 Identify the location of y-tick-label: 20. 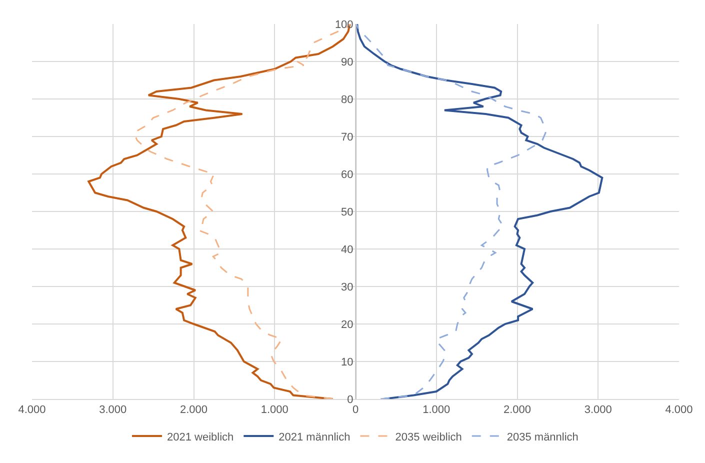
(347, 324).